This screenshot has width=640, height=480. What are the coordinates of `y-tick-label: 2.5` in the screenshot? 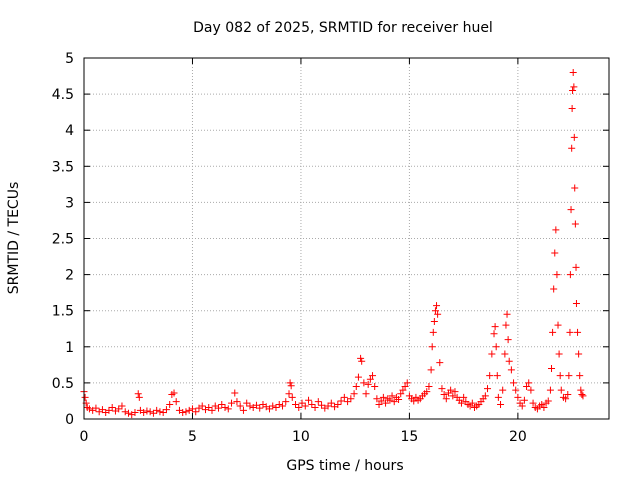 It's located at (63, 240).